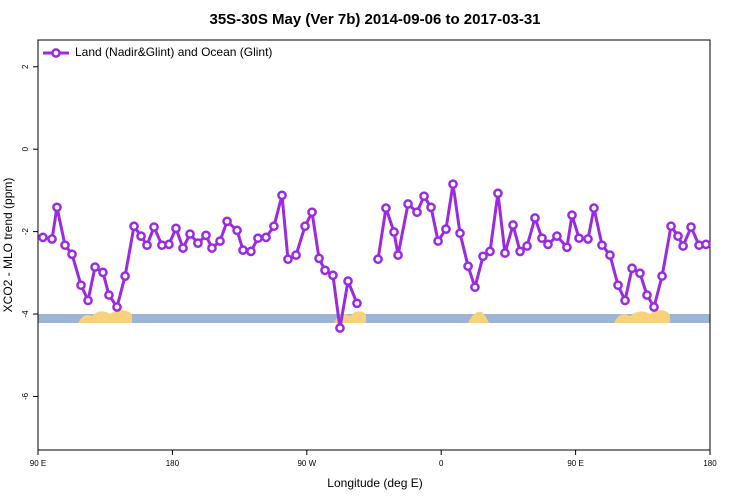 This screenshot has height=500, width=750. Describe the element at coordinates (25, 396) in the screenshot. I see `y-tick-label: -6` at that location.